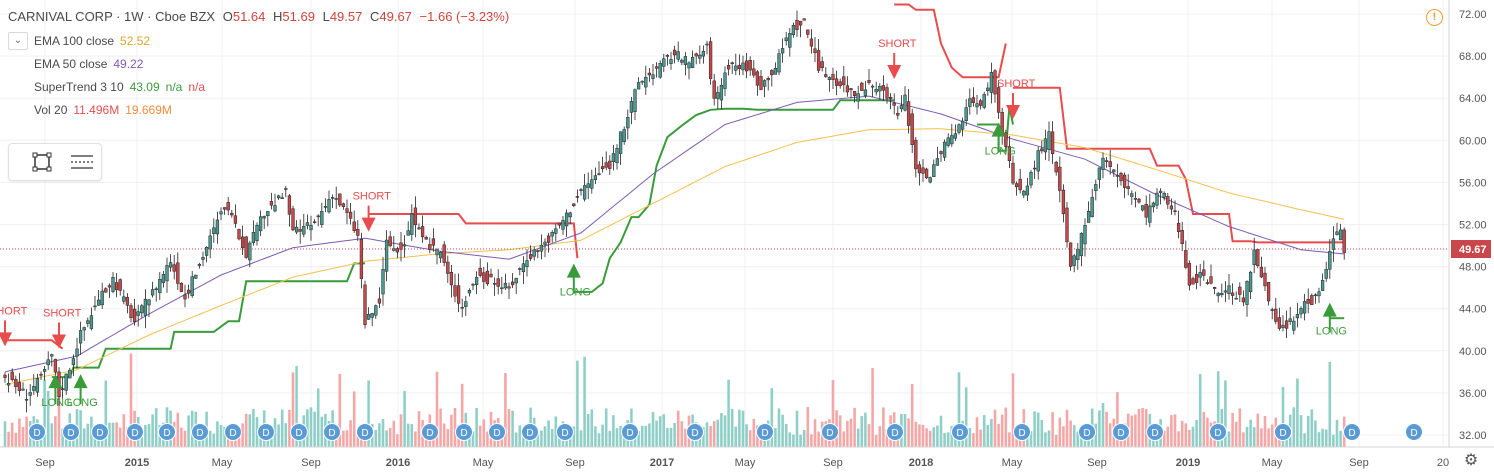 This screenshot has height=474, width=1494. Describe the element at coordinates (1471, 249) in the screenshot. I see `last-price-badge` at that location.